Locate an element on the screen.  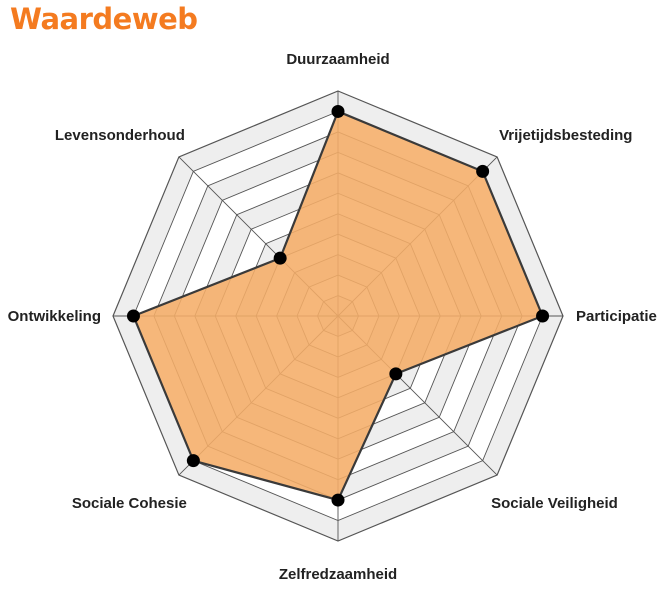
axis-label: Zelfredzaamheid is located at coordinates (338, 574).